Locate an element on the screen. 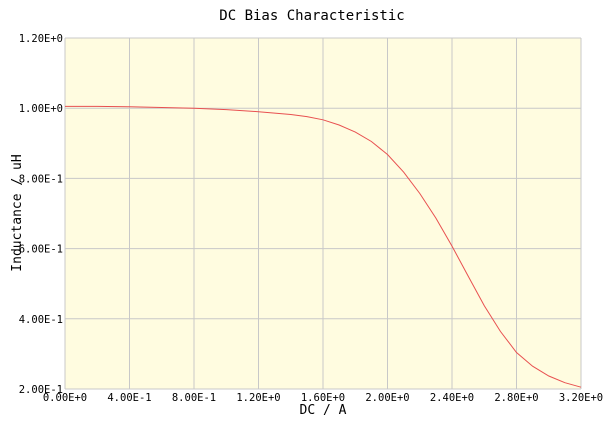 Image resolution: width=605 pixels, height=426 pixels. x-tick-label: 2.80E+0 is located at coordinates (516, 398).